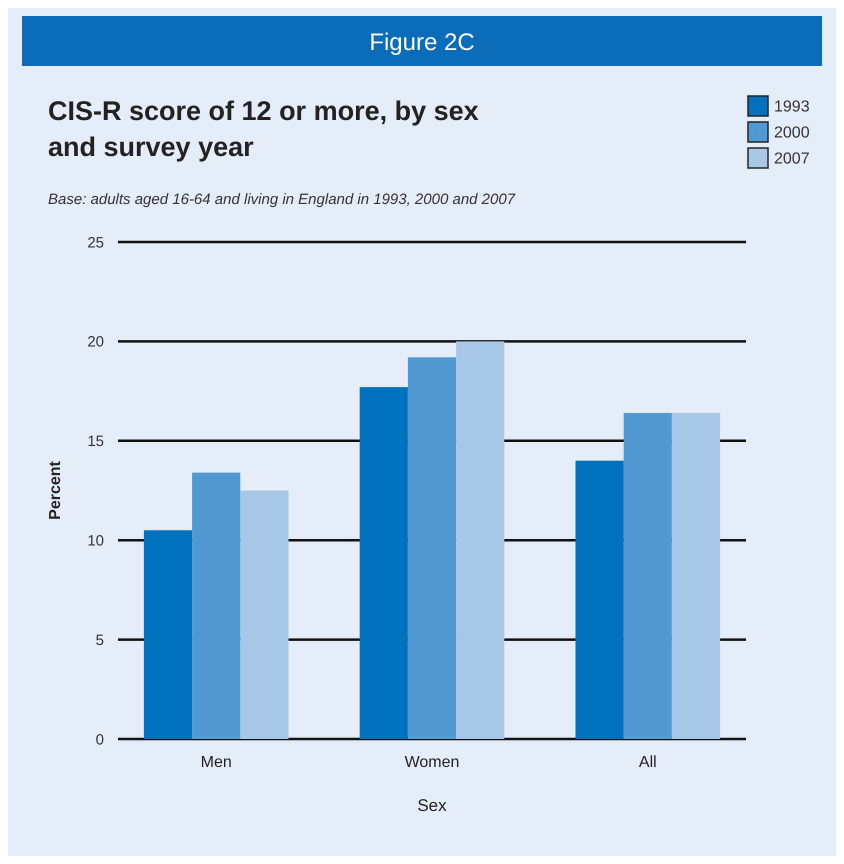  What do you see at coordinates (432, 762) in the screenshot?
I see `x-tick-label: Women` at bounding box center [432, 762].